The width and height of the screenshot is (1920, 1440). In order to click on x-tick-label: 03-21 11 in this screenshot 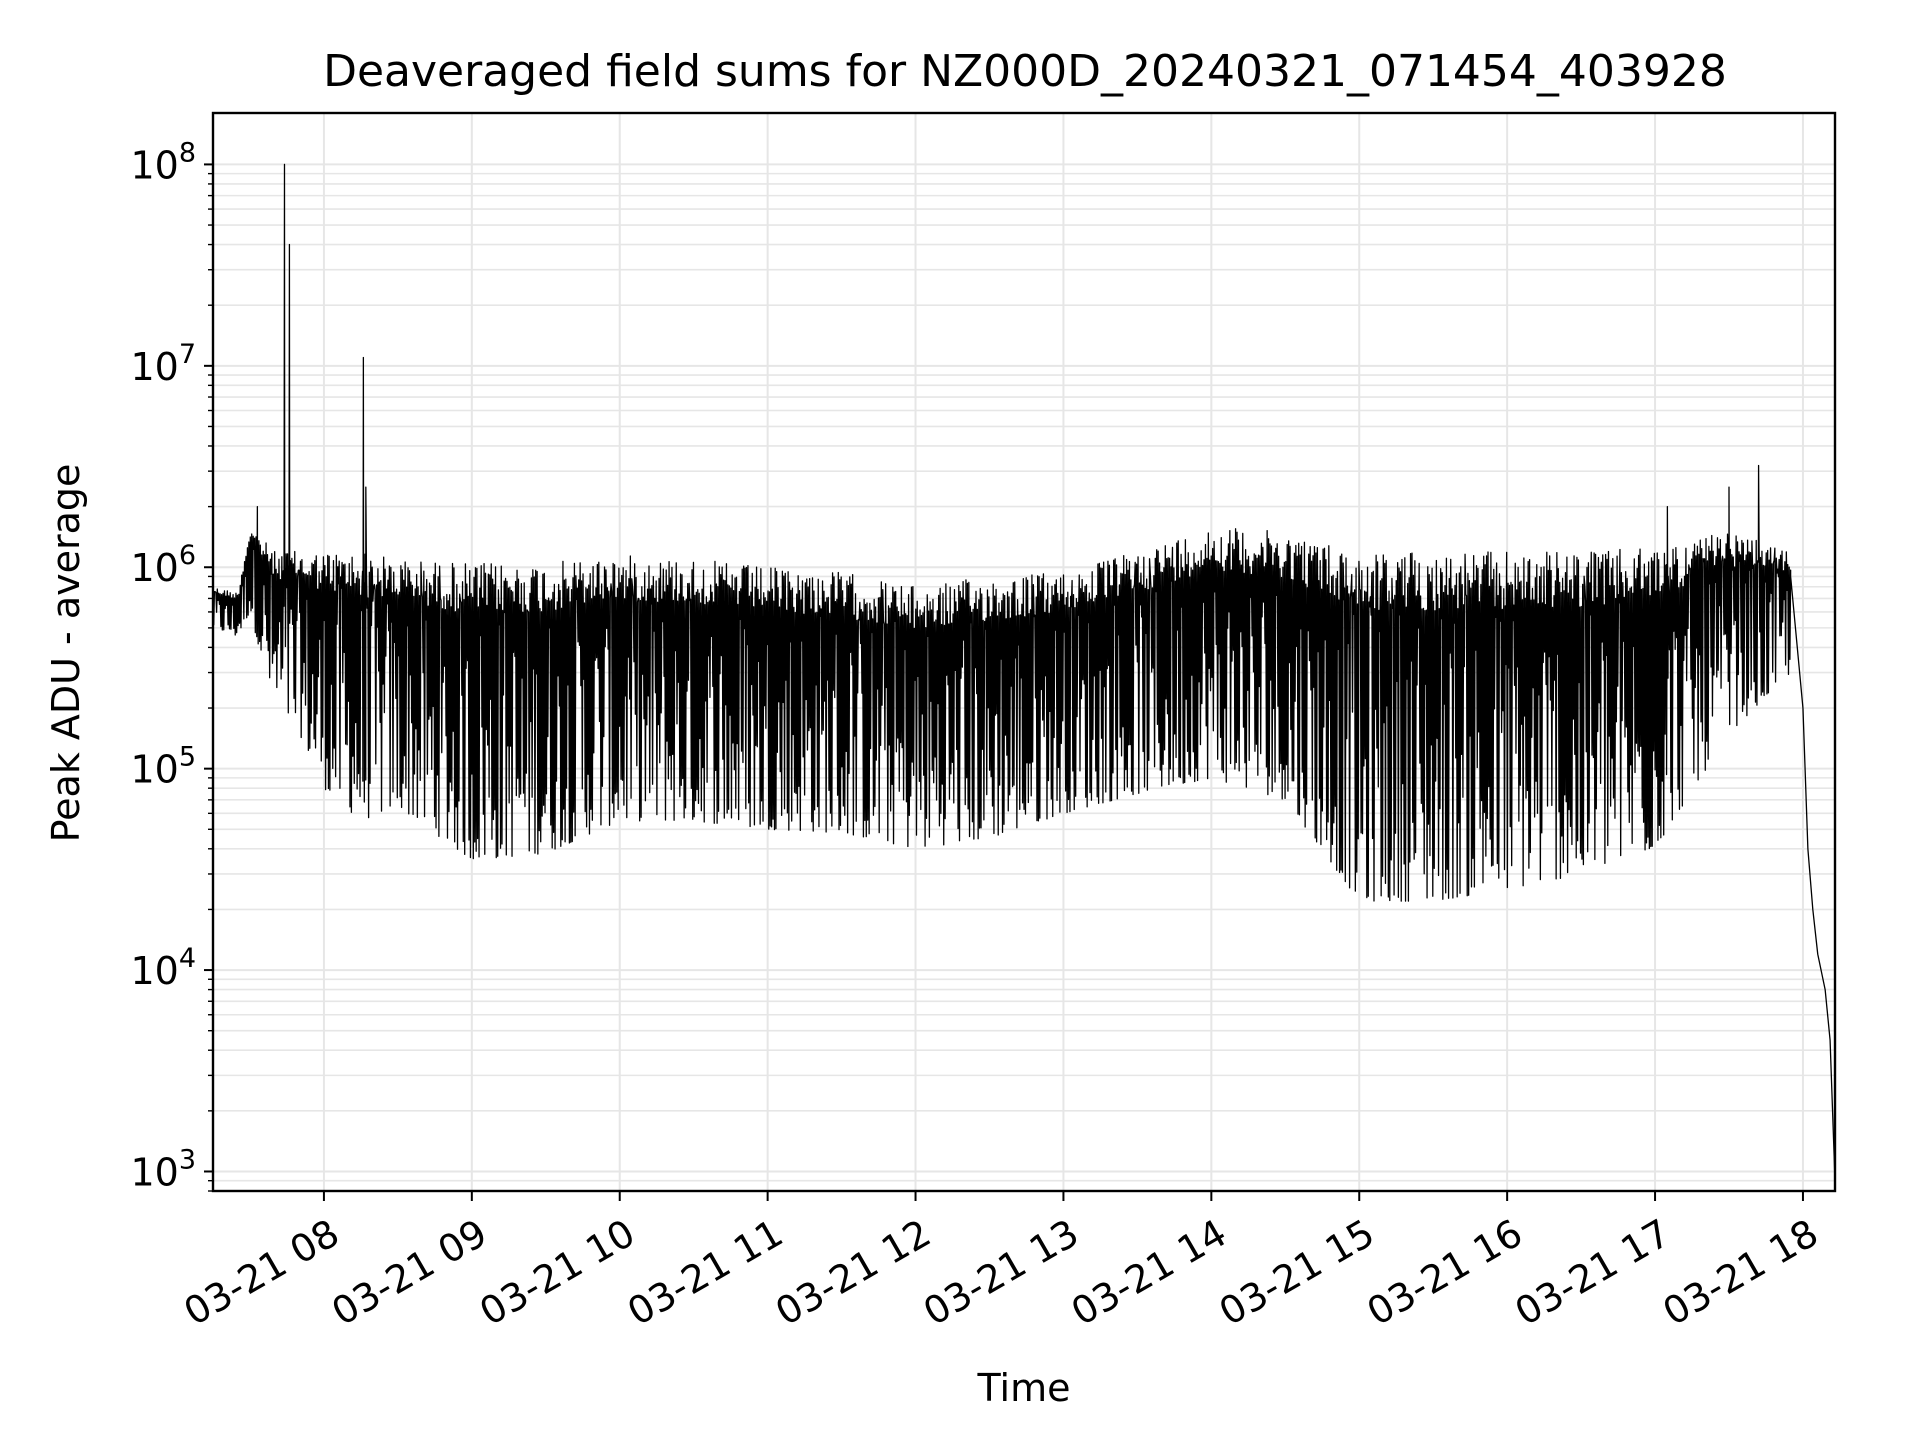, I will do `click(705, 1273)`.